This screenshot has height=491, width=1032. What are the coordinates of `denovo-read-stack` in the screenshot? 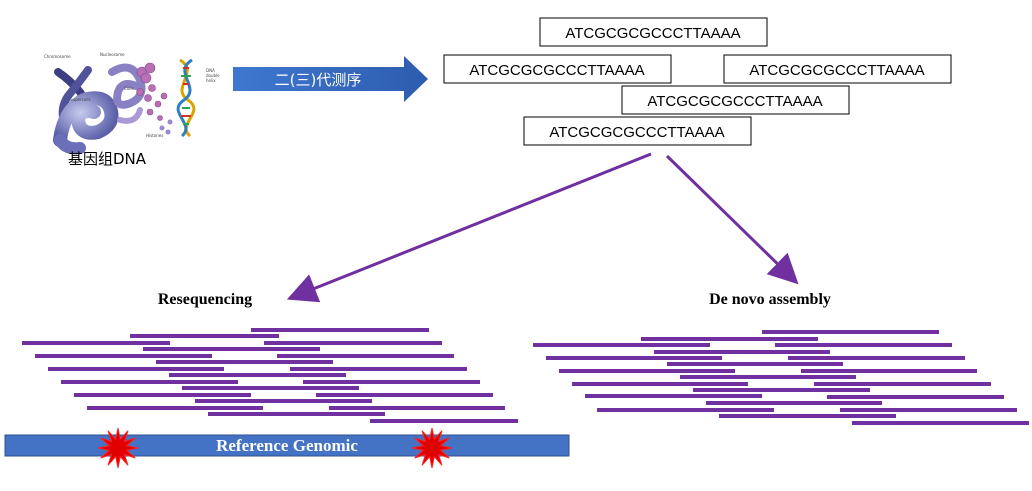 It's located at (781, 377).